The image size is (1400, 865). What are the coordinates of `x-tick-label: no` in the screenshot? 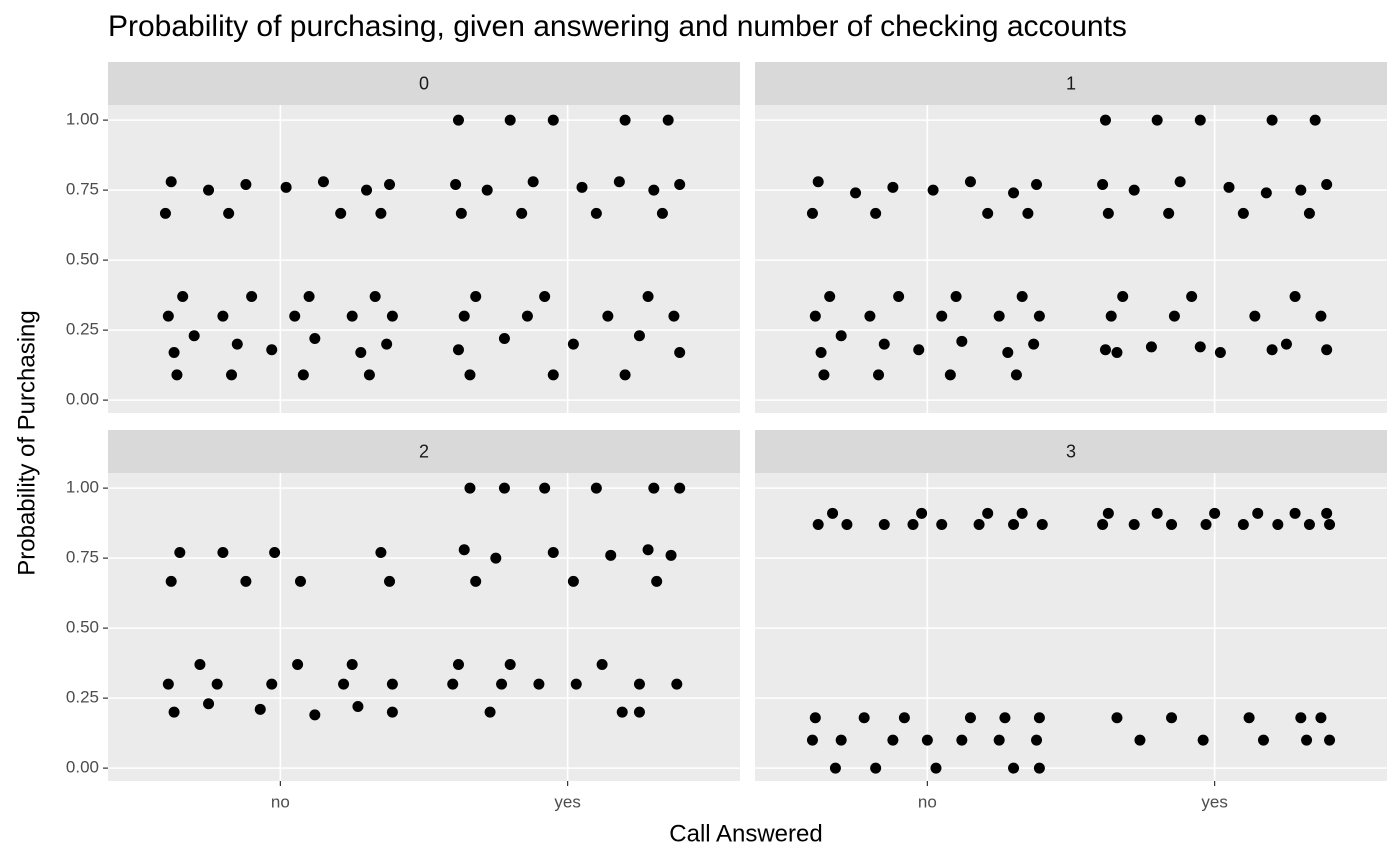 It's located at (927, 801).